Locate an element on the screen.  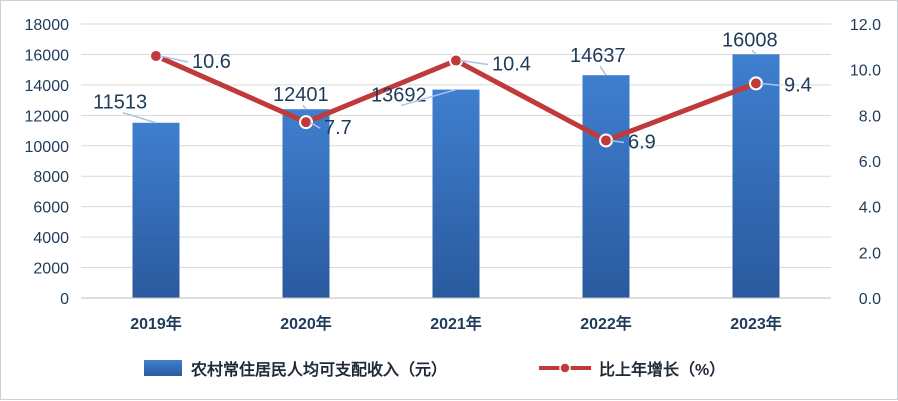
y-left-tick-label: 16000 is located at coordinates (47, 55).